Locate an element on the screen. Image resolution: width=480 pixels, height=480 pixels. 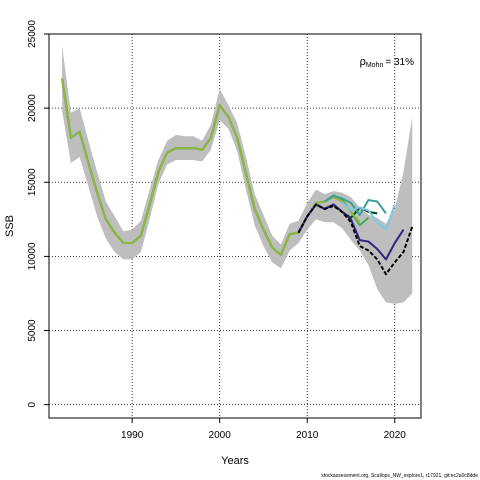
x-axis: 1990 2000 2010 2020 is located at coordinates (263, 429).